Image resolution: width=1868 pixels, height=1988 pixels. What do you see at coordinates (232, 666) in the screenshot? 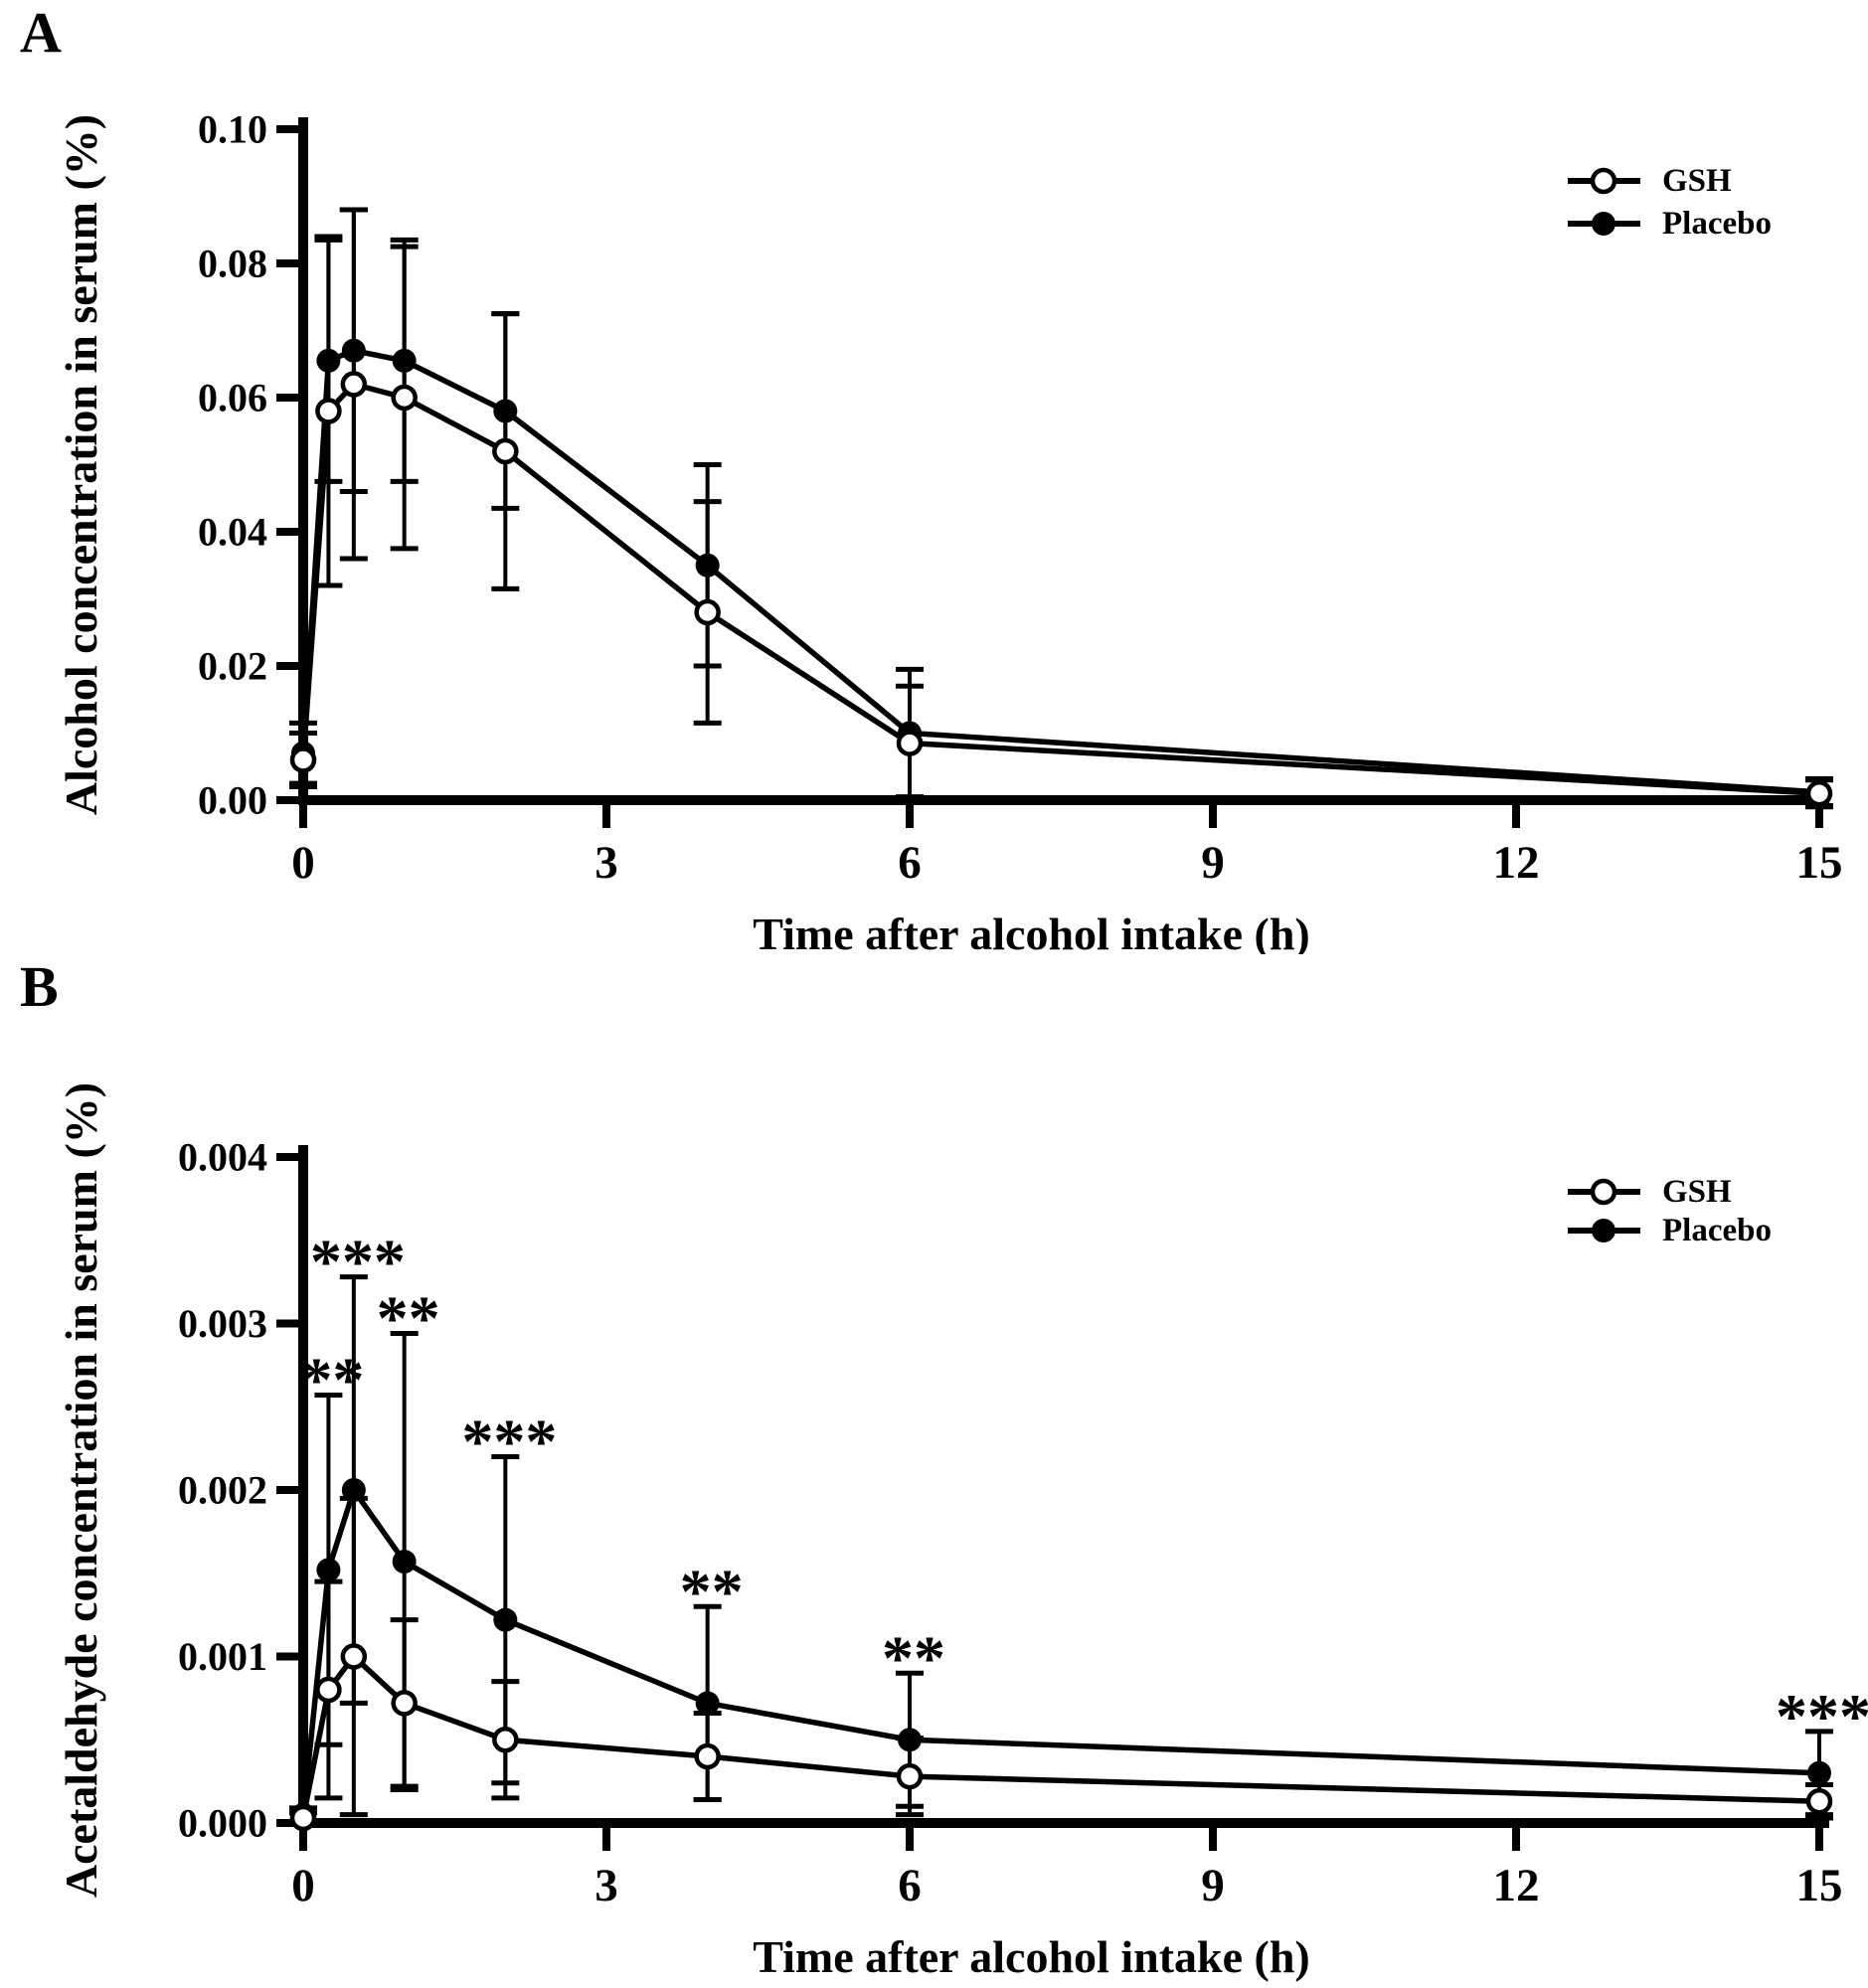
I see `y-tick-label: 0.02` at bounding box center [232, 666].